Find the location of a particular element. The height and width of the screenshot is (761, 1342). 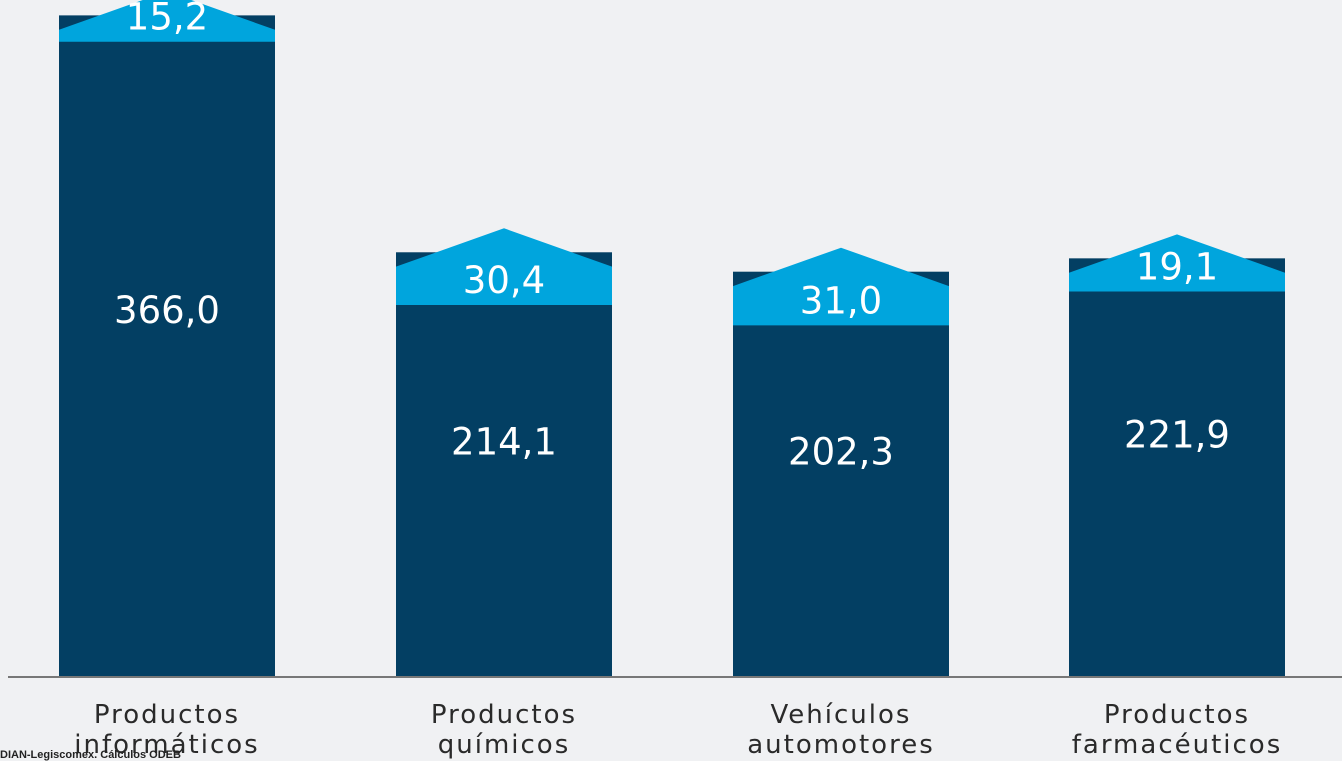

increase-value-label: 19,1 is located at coordinates (1177, 266).